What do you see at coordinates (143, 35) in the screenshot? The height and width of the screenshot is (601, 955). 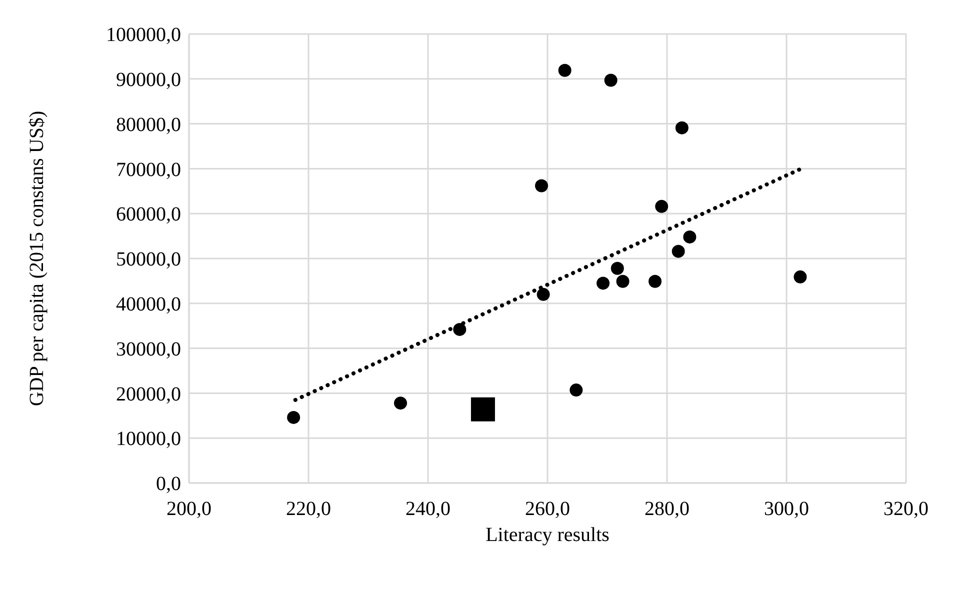 I see `y-tick-label: 100000,0` at bounding box center [143, 35].